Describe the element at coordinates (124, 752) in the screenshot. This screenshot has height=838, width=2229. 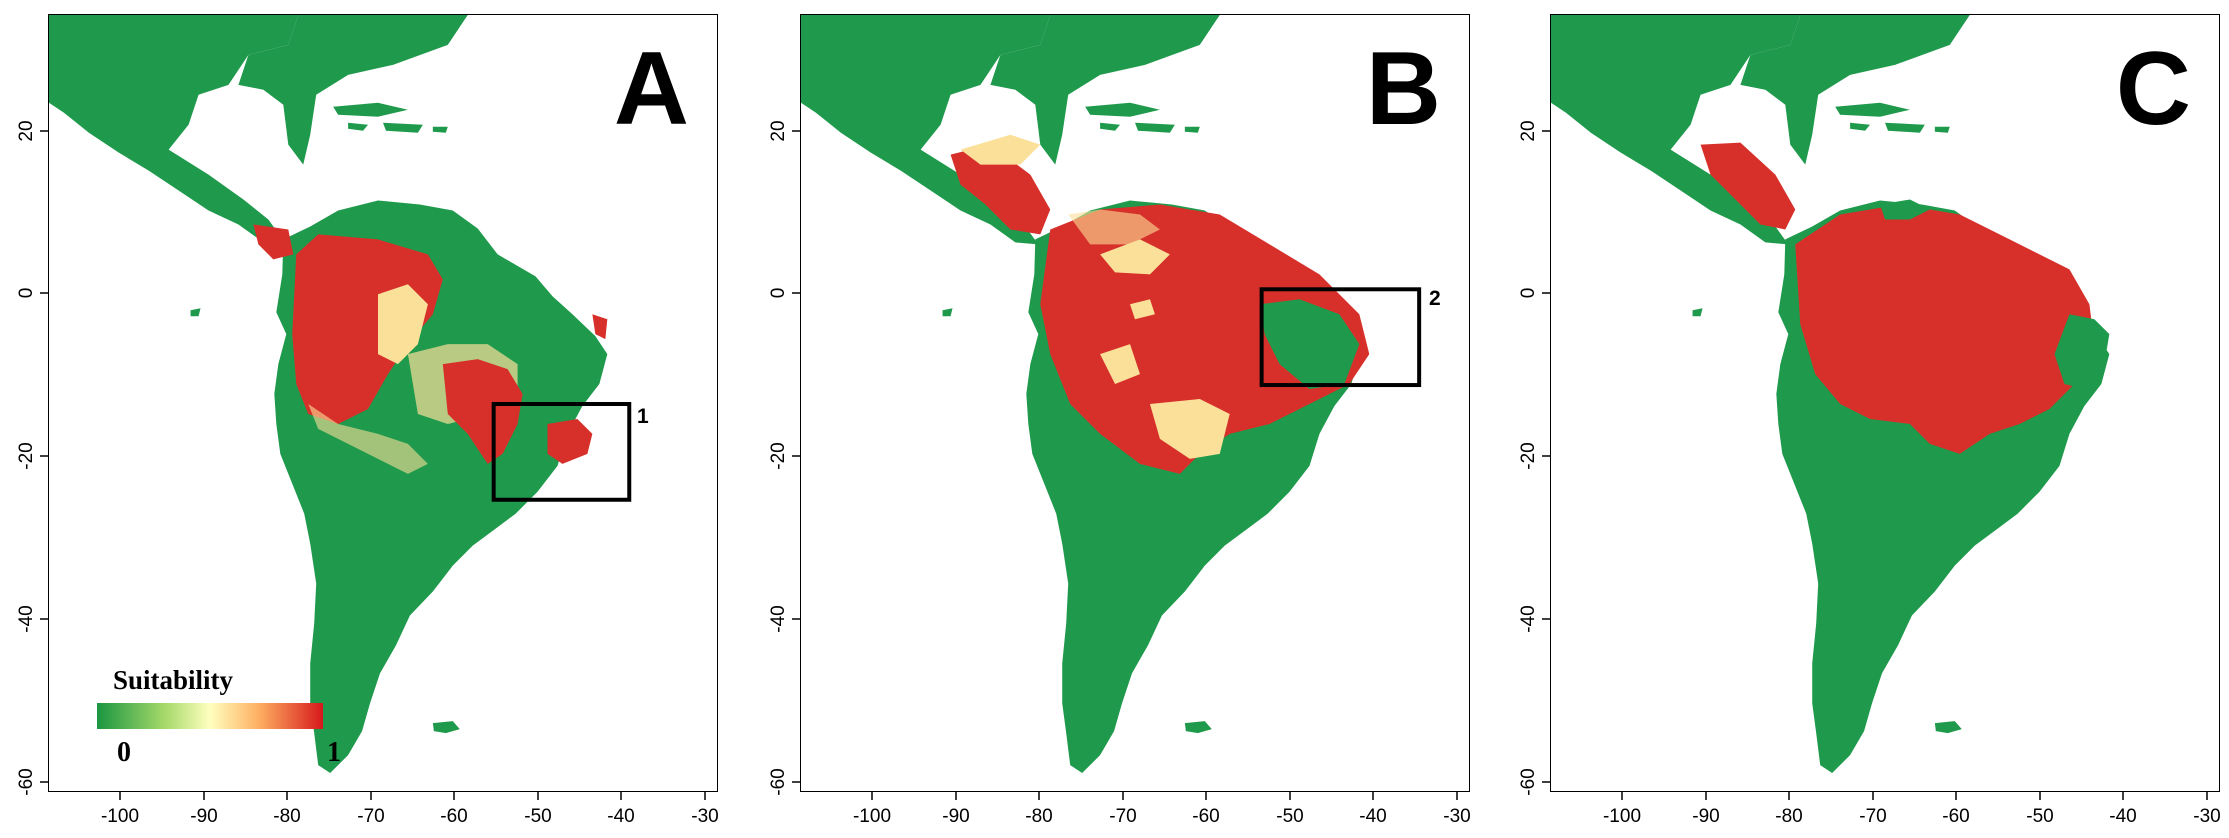
I see `legend-min-label: 0` at that location.